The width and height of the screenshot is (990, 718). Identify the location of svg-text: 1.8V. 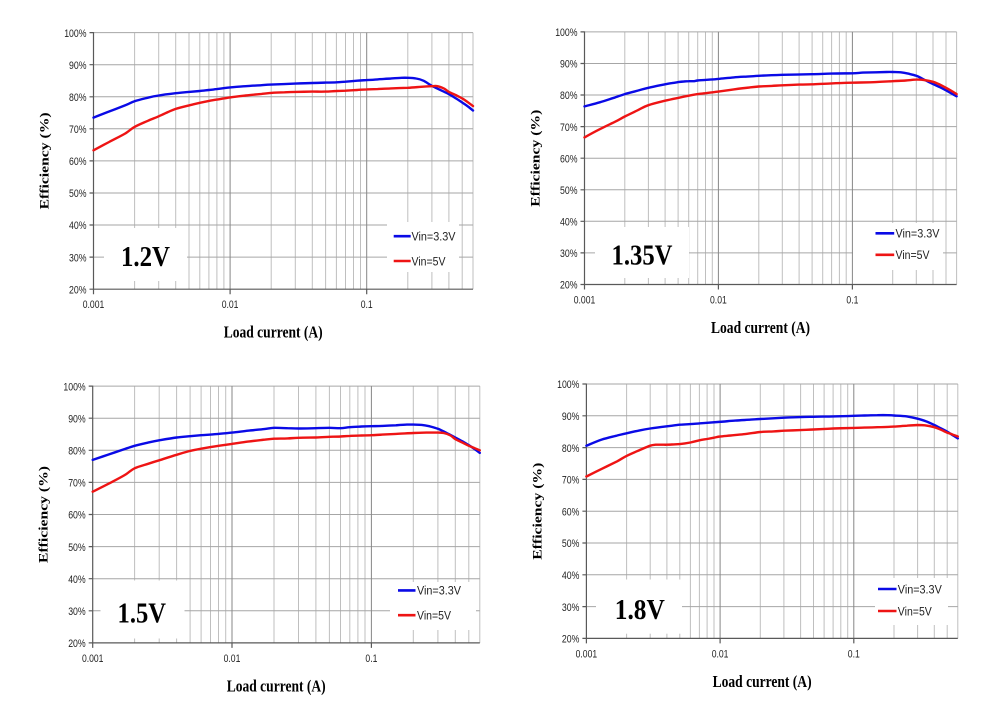
(640, 610).